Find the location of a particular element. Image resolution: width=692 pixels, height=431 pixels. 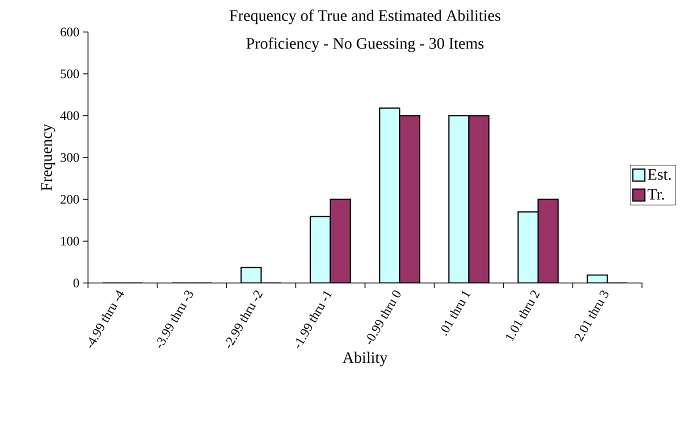

y-tick-label: 300 is located at coordinates (69, 157).